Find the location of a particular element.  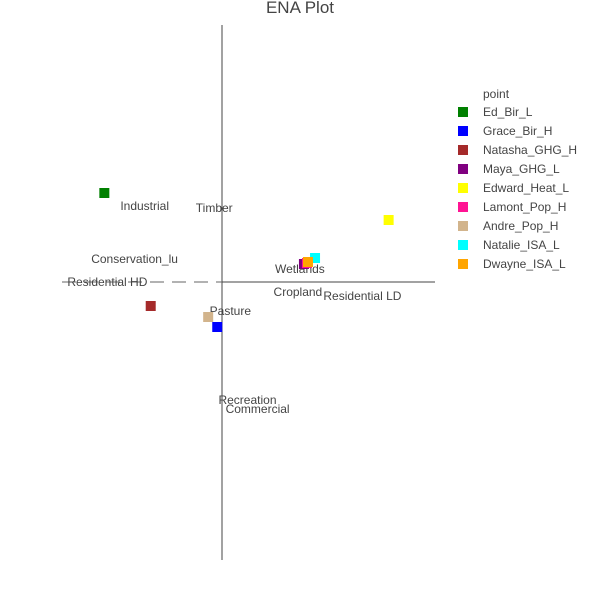

node-label-pasture: Pasture is located at coordinates (231, 311).